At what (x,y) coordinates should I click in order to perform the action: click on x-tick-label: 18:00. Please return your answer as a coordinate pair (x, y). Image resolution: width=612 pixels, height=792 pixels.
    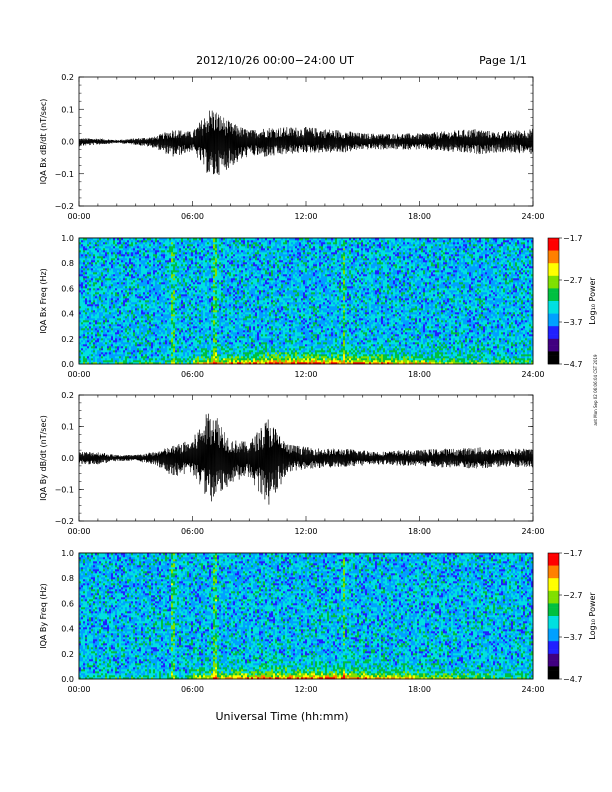
    Looking at the image, I should click on (419, 374).